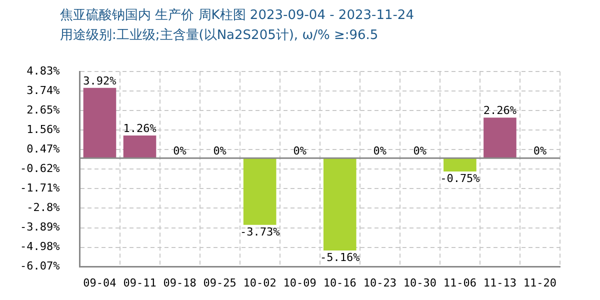 This screenshot has width=600, height=300. Describe the element at coordinates (100, 81) in the screenshot. I see `data-label: 3.92%` at that location.